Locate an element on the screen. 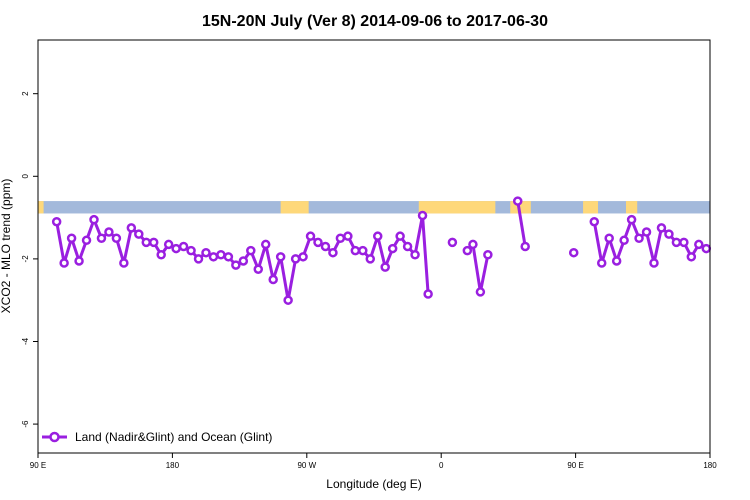 The height and width of the screenshot is (500, 750). legend-label: Land (Nadir&Glint) and Ocean (Glint) is located at coordinates (173, 437).